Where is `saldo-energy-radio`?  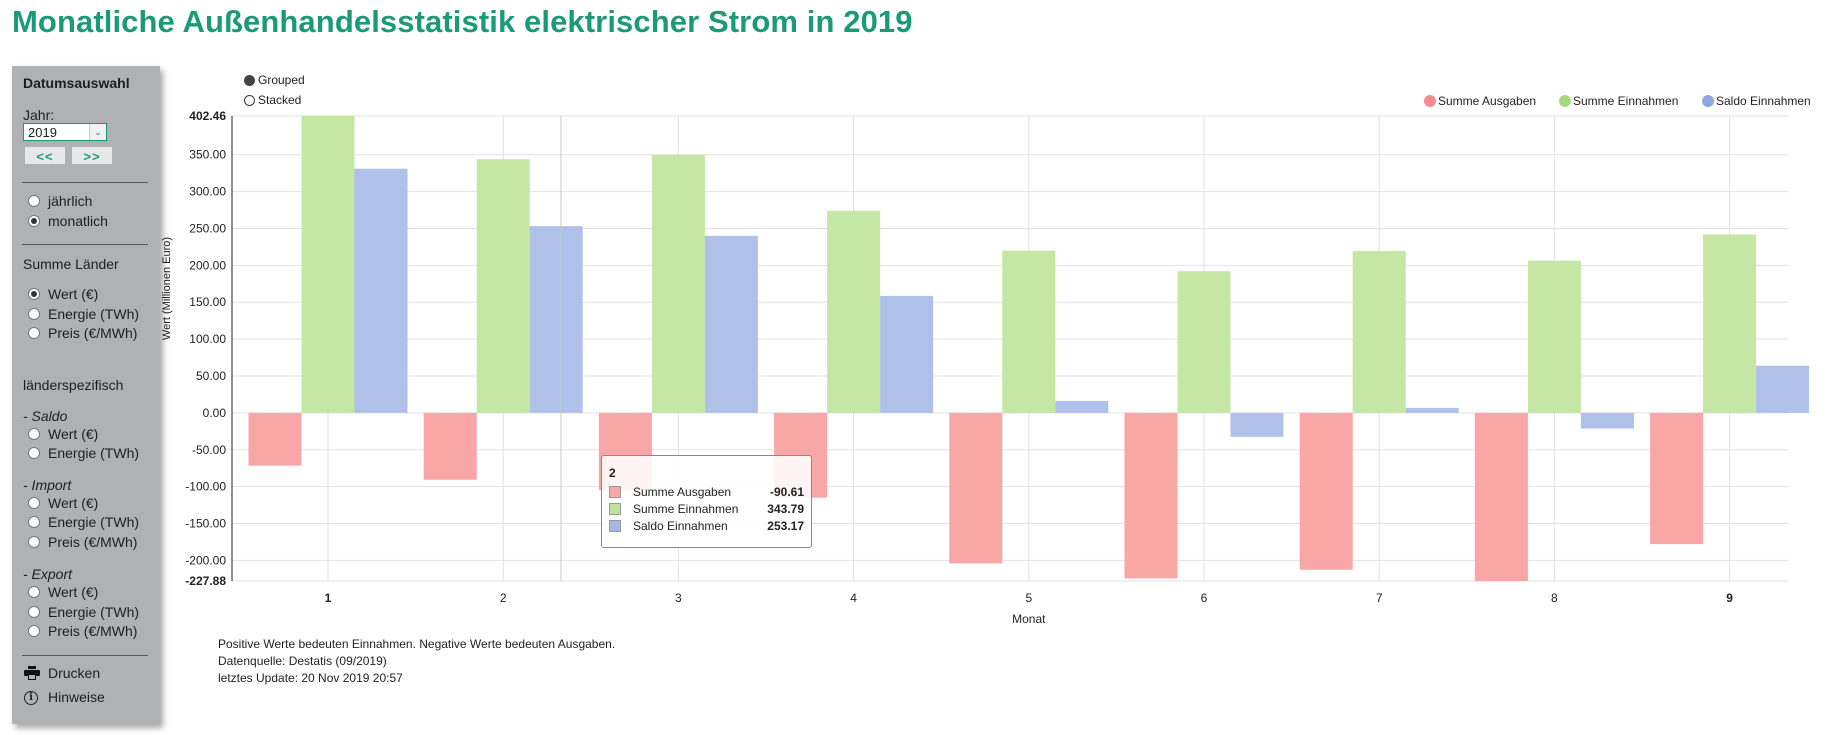
saldo-energy-radio is located at coordinates (34, 453).